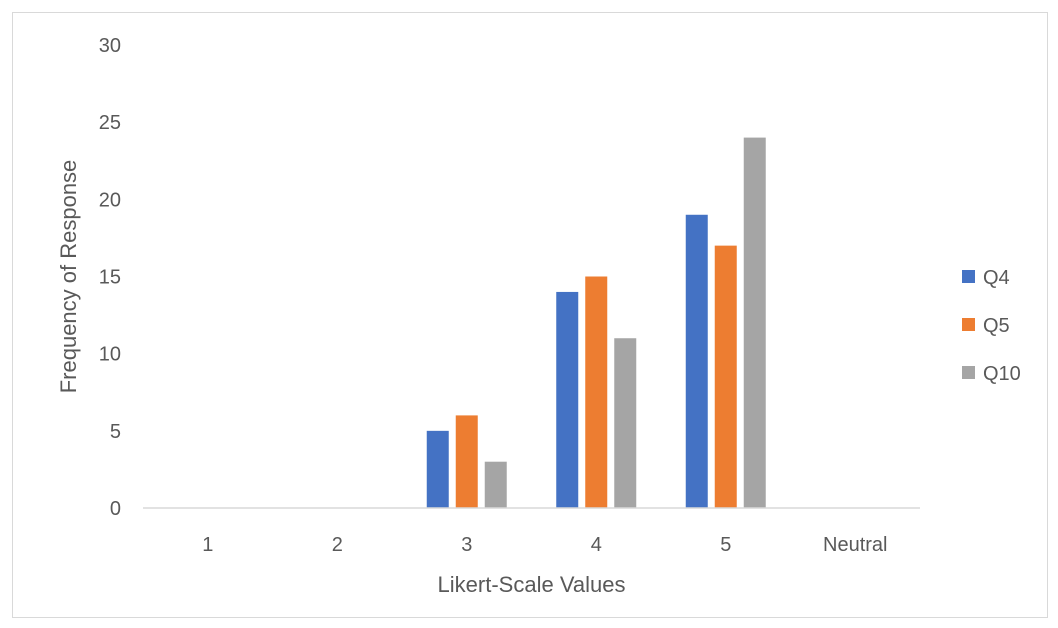  Describe the element at coordinates (996, 278) in the screenshot. I see `legend-label-q4: Q4` at that location.